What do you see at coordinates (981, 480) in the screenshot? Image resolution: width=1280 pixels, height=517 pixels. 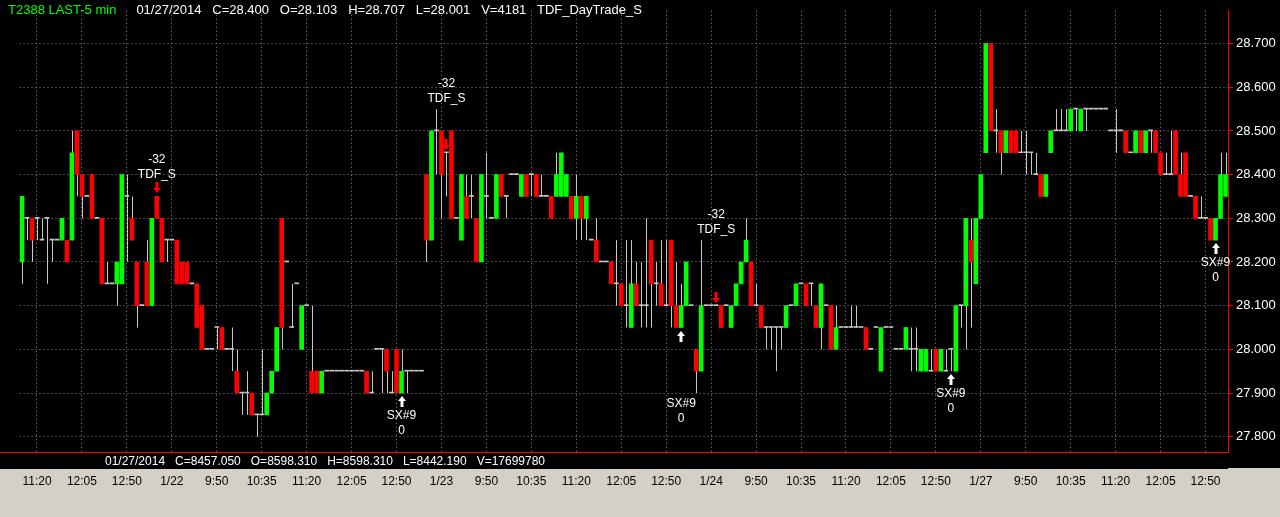 I see `x-tick-label: 1/27` at bounding box center [981, 480].